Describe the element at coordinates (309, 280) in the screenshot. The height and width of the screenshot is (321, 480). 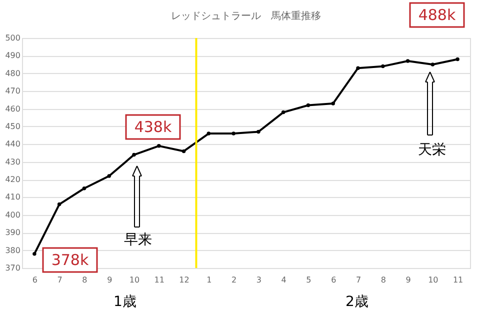
I see `x-tick-label: 5` at that location.